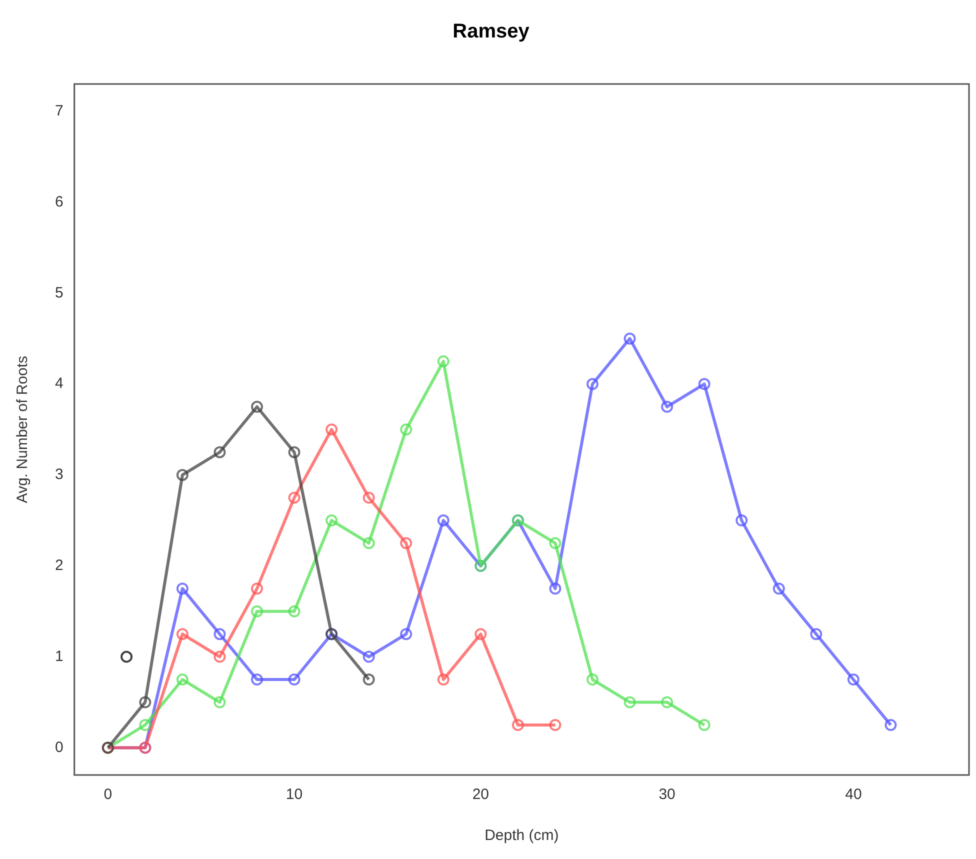 Image resolution: width=976 pixels, height=859 pixels. I want to click on x-tick-label: 10, so click(294, 795).